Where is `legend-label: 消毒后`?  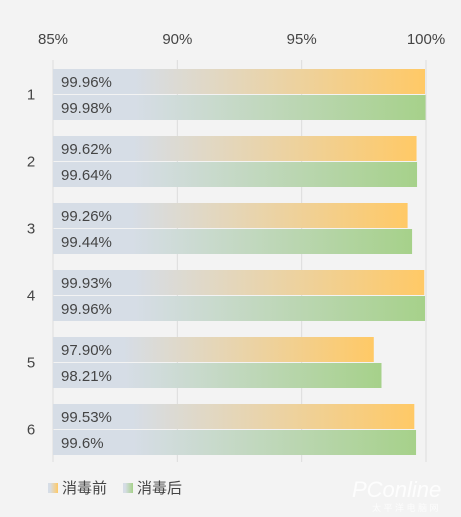 legend-label: 消毒后 is located at coordinates (159, 488).